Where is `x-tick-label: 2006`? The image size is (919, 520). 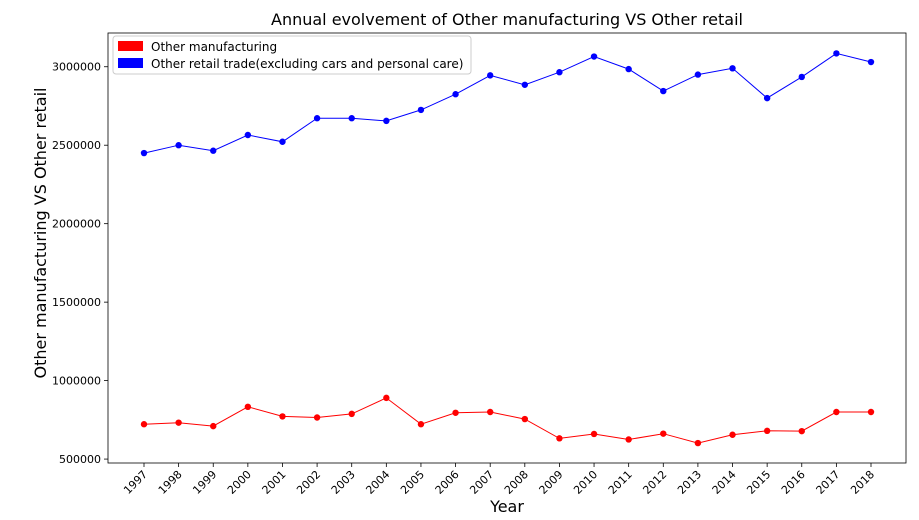
x-tick-label: 2006 is located at coordinates (447, 482).